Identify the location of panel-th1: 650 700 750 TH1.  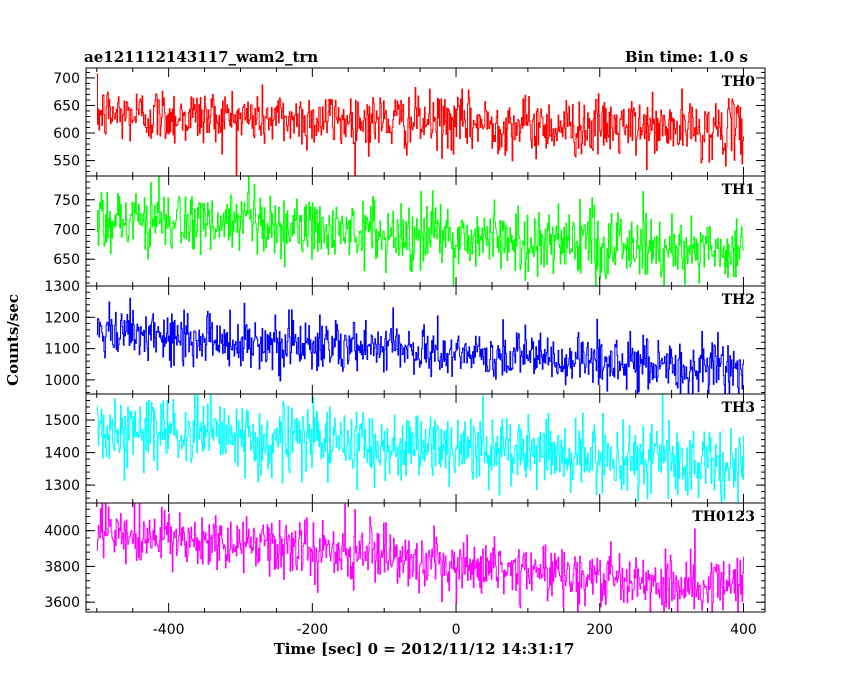
(409, 231).